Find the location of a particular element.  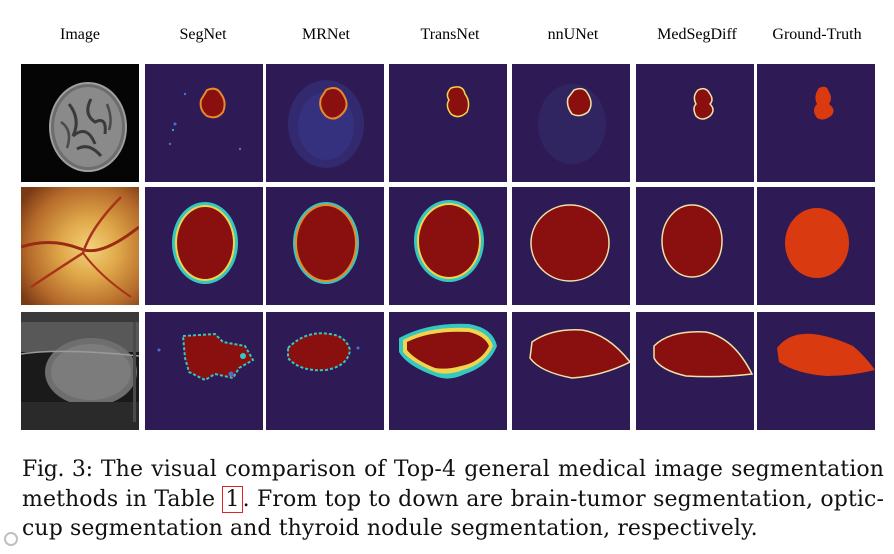

brain-ground-truth-mask is located at coordinates (816, 123).